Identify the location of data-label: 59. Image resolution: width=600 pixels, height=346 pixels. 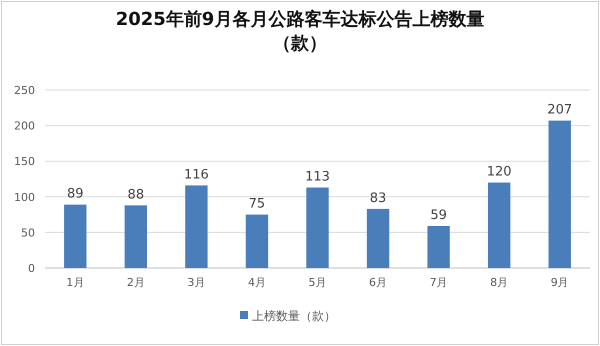
(438, 215).